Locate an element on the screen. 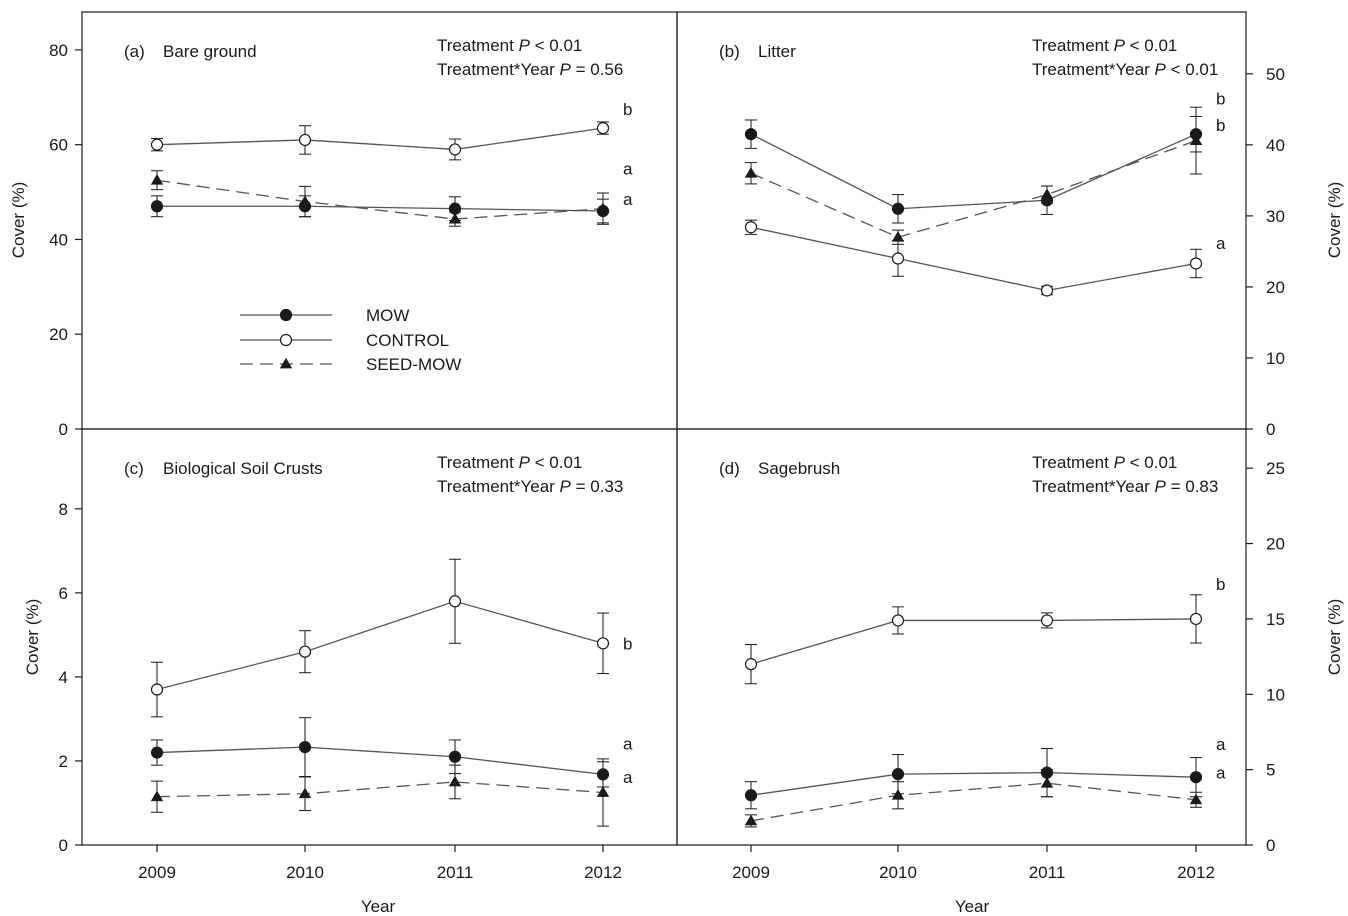  significance-letter-c-1: a is located at coordinates (628, 743).